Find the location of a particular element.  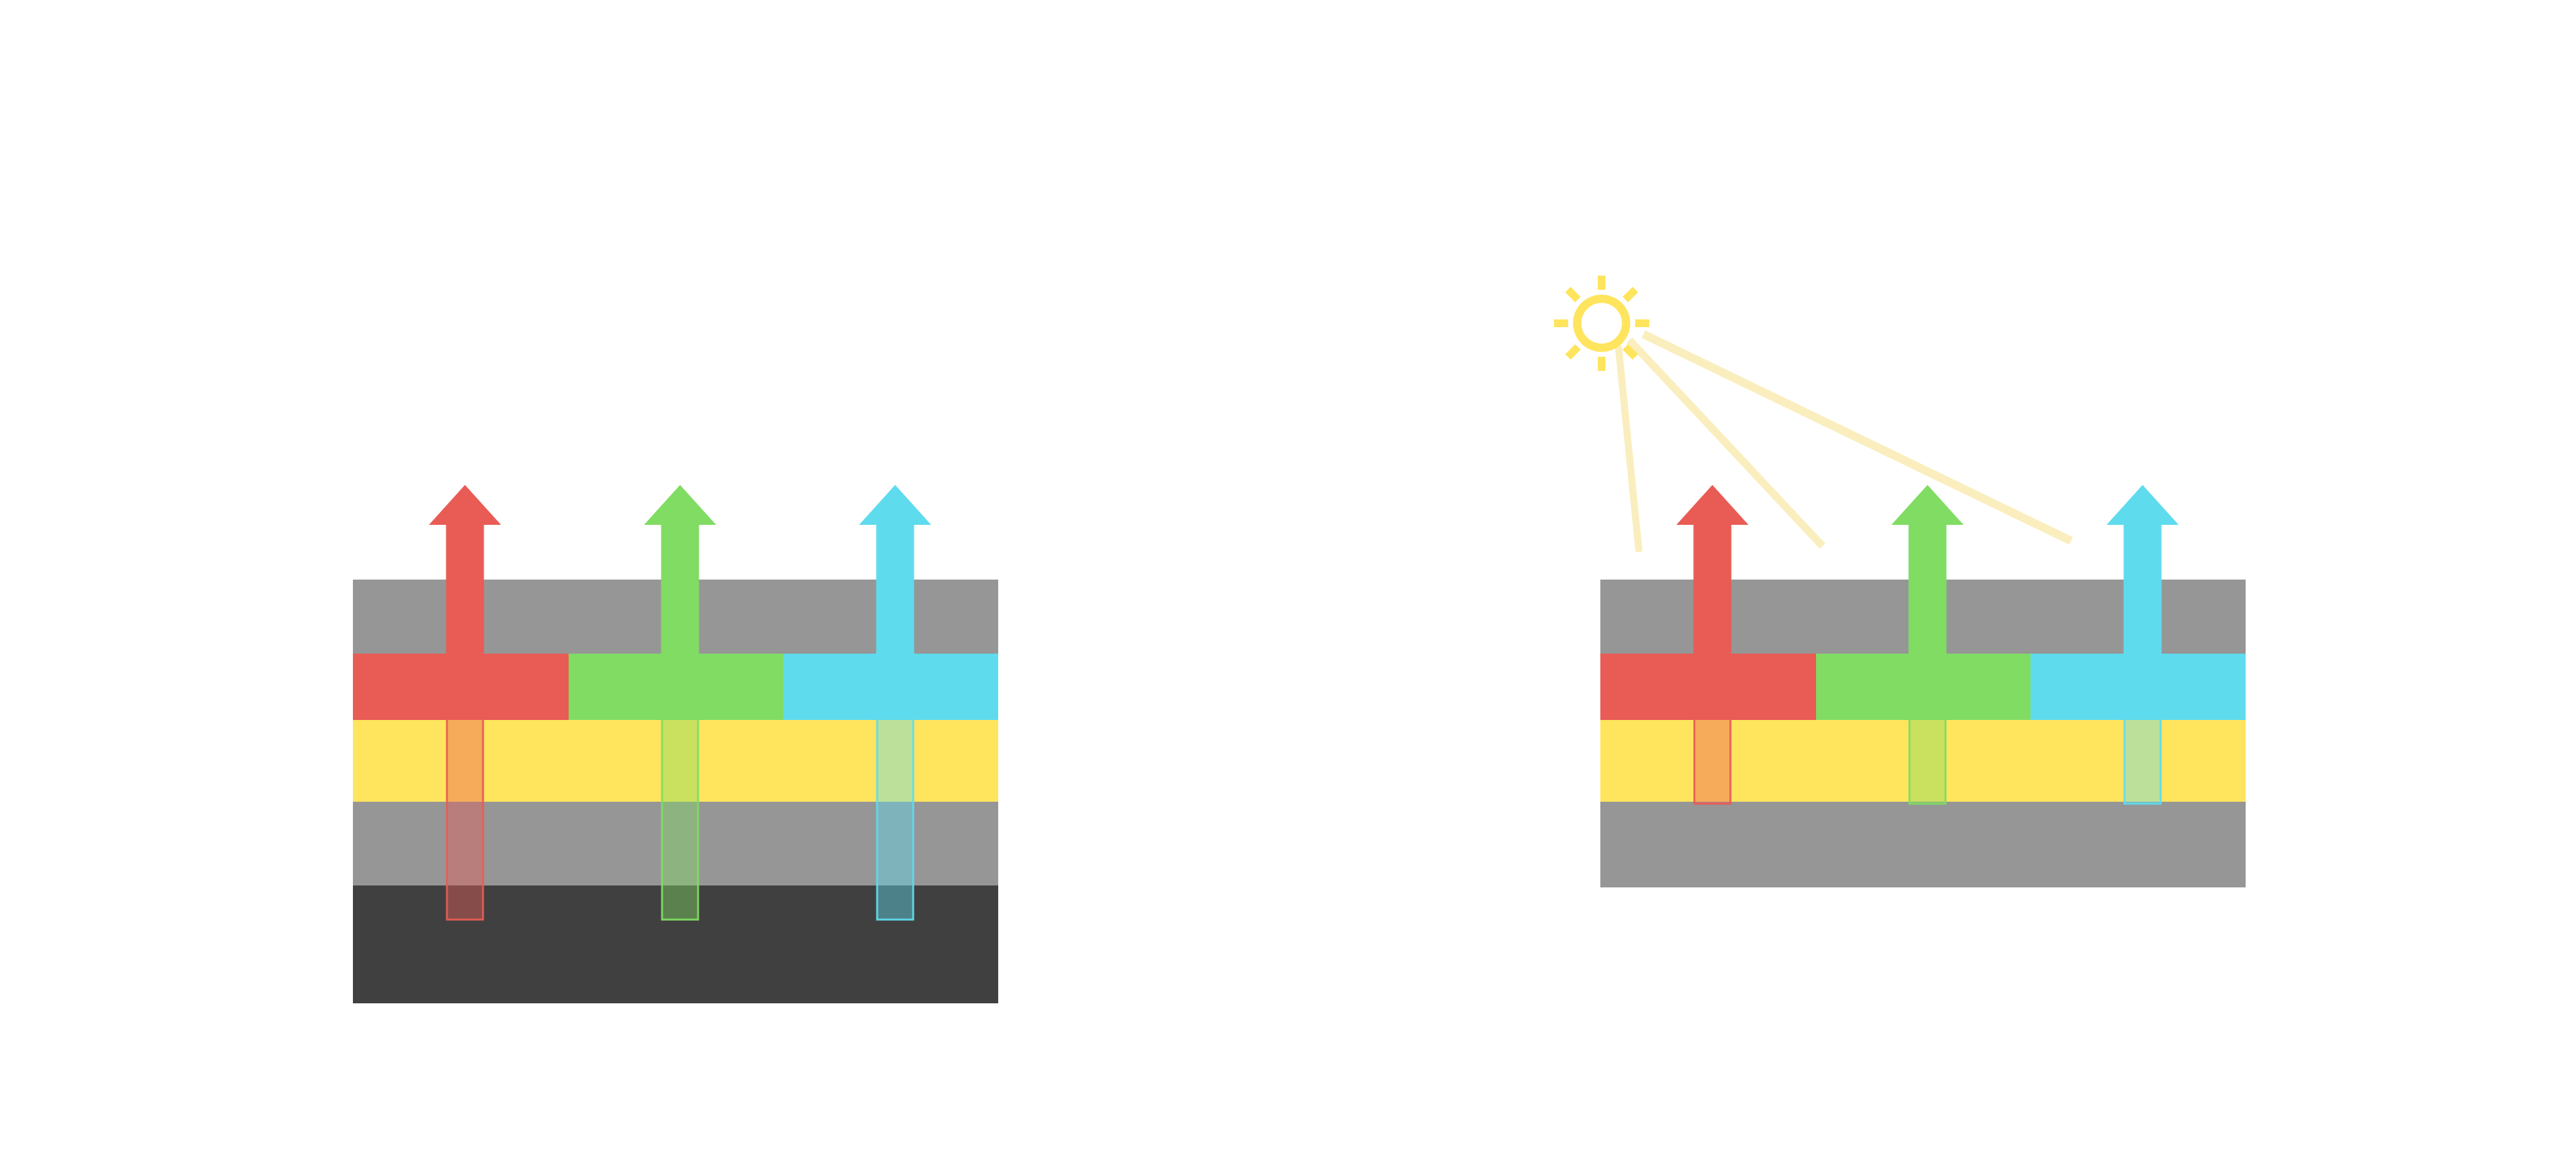

dark-substrate-layer is located at coordinates (676, 944).